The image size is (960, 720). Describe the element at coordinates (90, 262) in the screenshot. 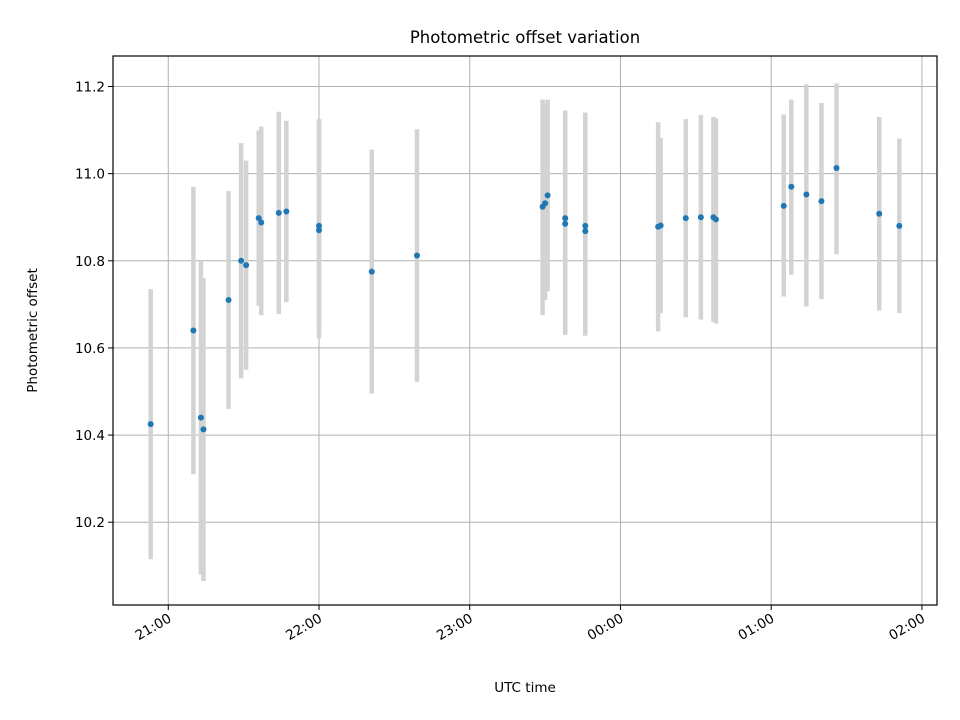

I see `y-tick-label: 10.8` at that location.